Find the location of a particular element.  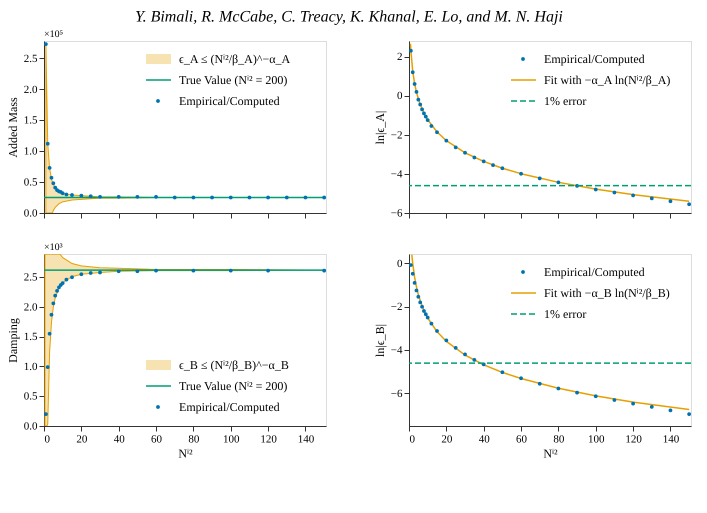

legend-label: Fit with −α_B ln(Nⁱ²/β_B) is located at coordinates (607, 293).